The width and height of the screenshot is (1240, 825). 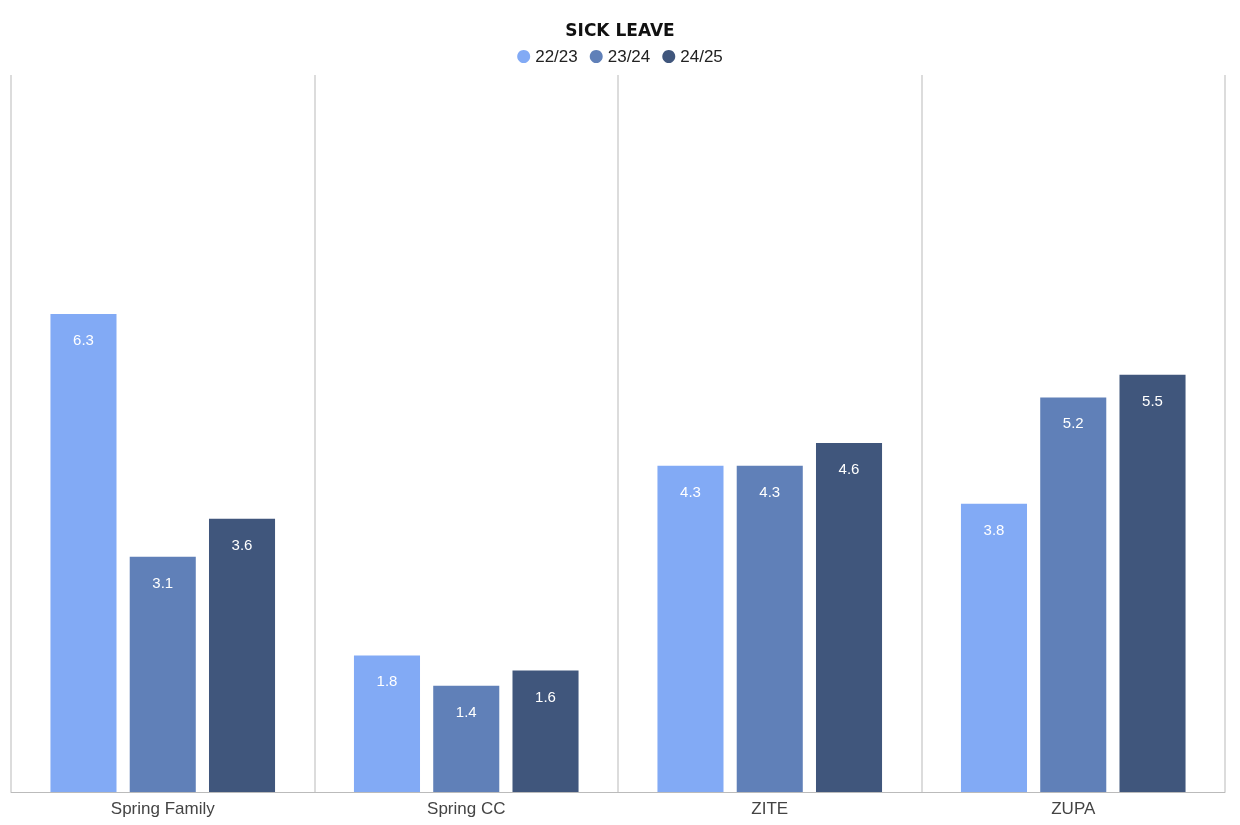 What do you see at coordinates (620, 29) in the screenshot?
I see `chart-title: SICK LEAVE` at bounding box center [620, 29].